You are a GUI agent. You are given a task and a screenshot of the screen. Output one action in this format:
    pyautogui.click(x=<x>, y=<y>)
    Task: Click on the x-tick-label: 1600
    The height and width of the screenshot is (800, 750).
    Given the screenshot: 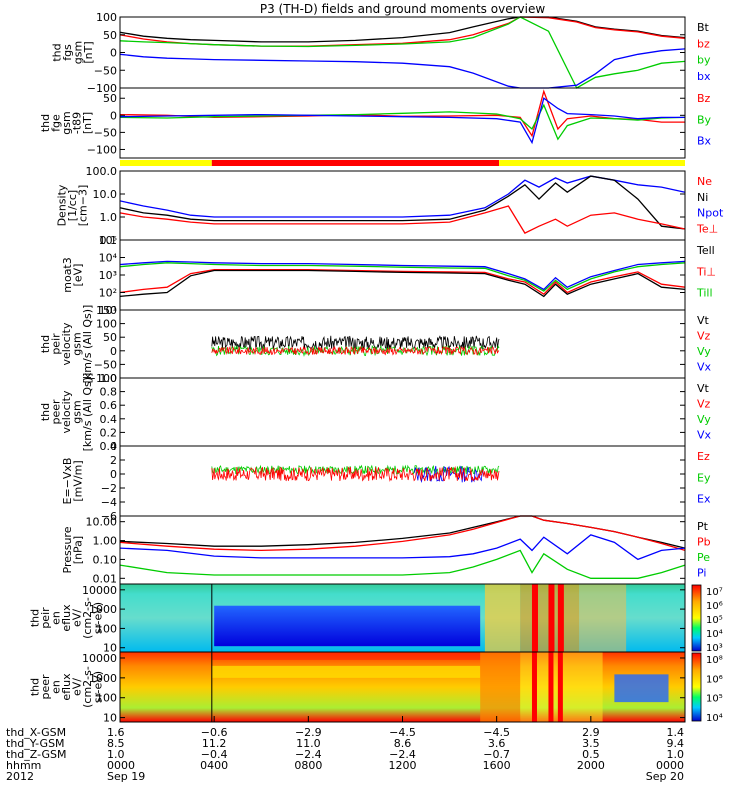 What is the action you would take?
    pyautogui.click(x=497, y=765)
    